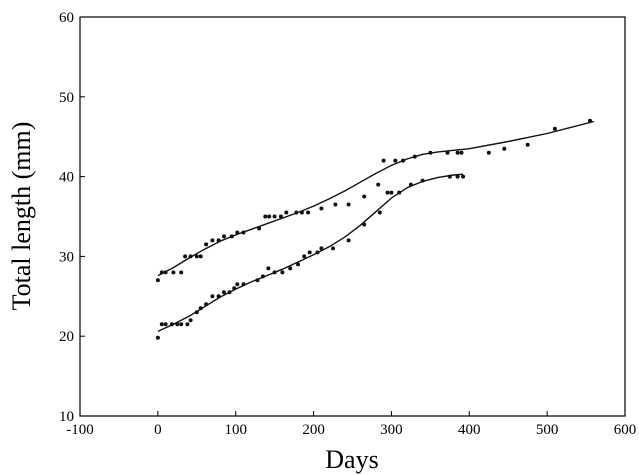  I want to click on x-tick-label: 300, so click(391, 430).